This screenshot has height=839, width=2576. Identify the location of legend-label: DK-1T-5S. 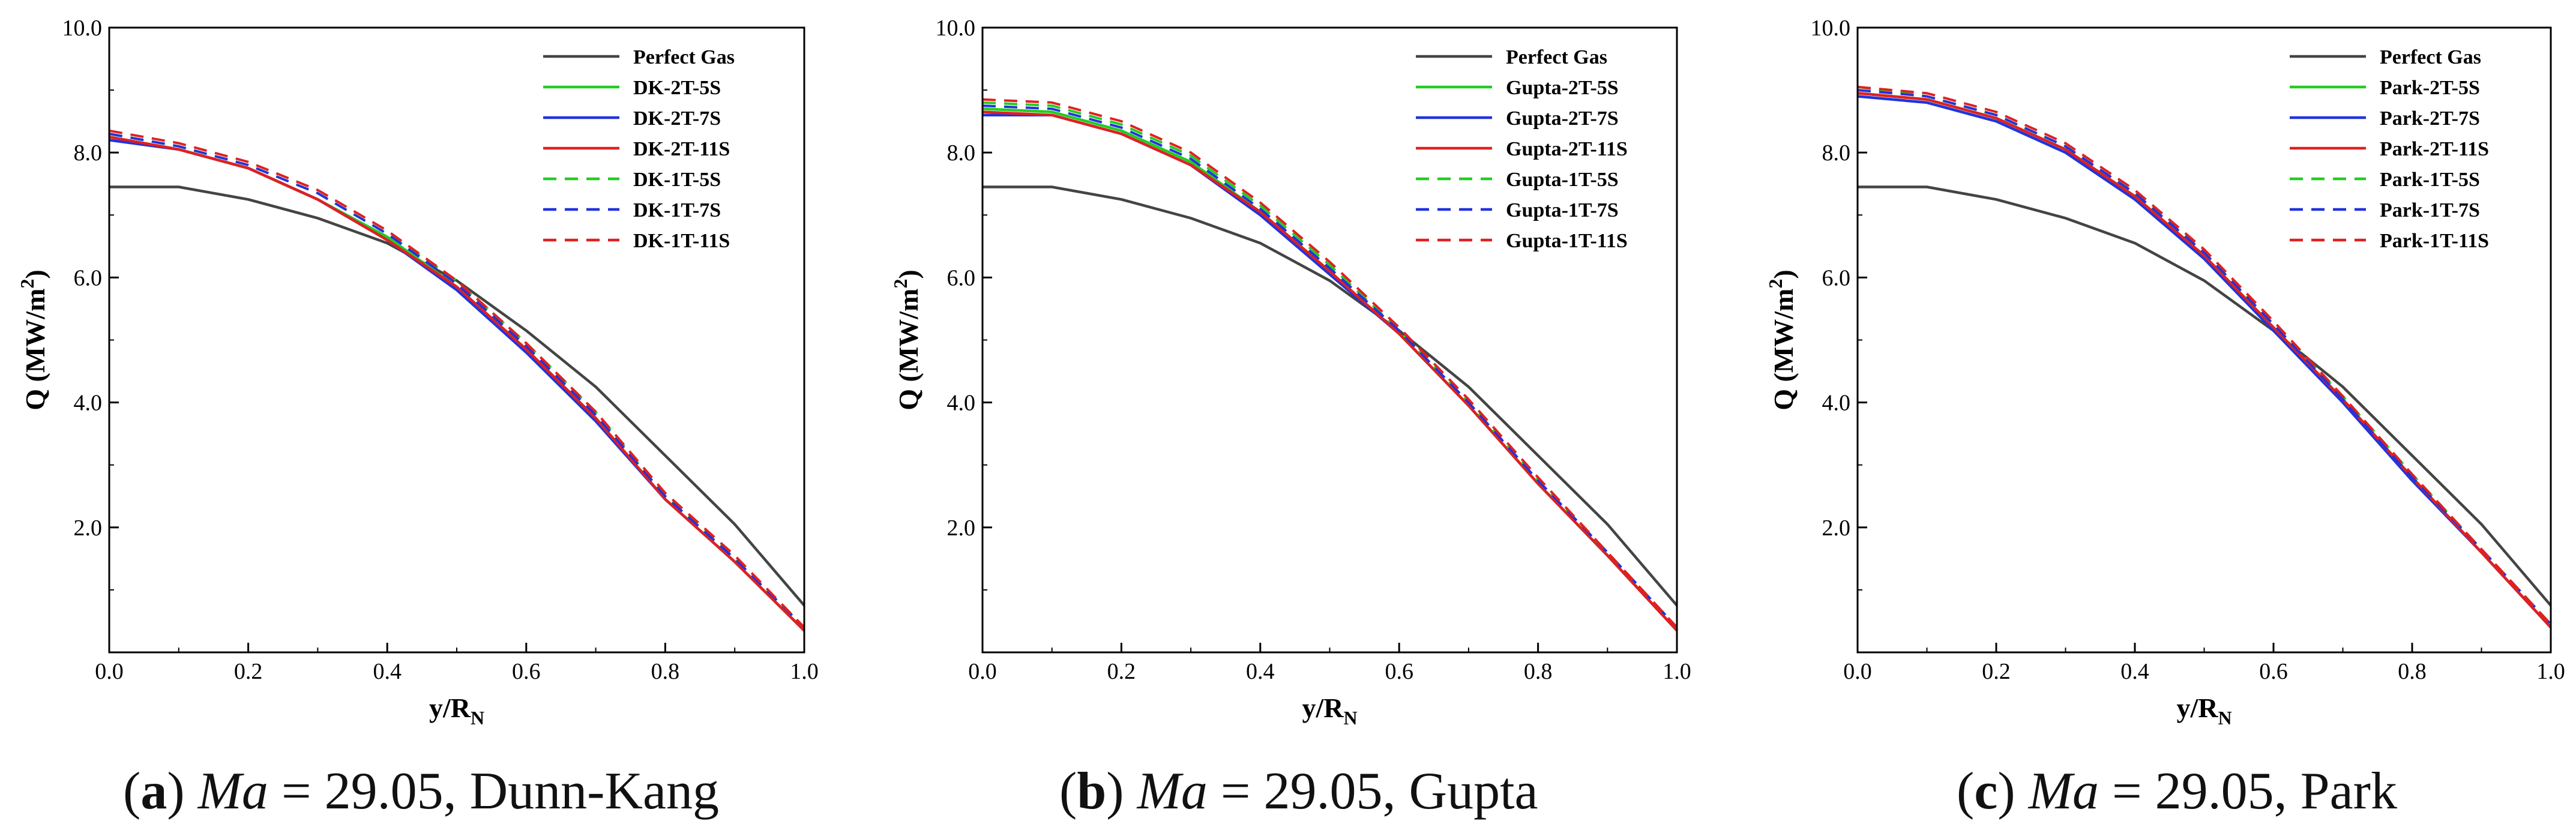
(677, 180).